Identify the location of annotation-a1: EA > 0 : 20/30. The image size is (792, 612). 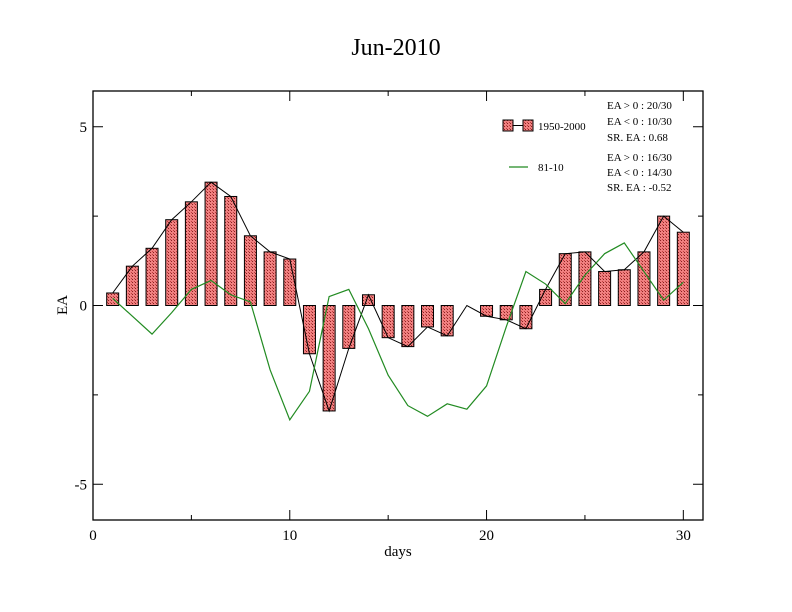
(639, 106).